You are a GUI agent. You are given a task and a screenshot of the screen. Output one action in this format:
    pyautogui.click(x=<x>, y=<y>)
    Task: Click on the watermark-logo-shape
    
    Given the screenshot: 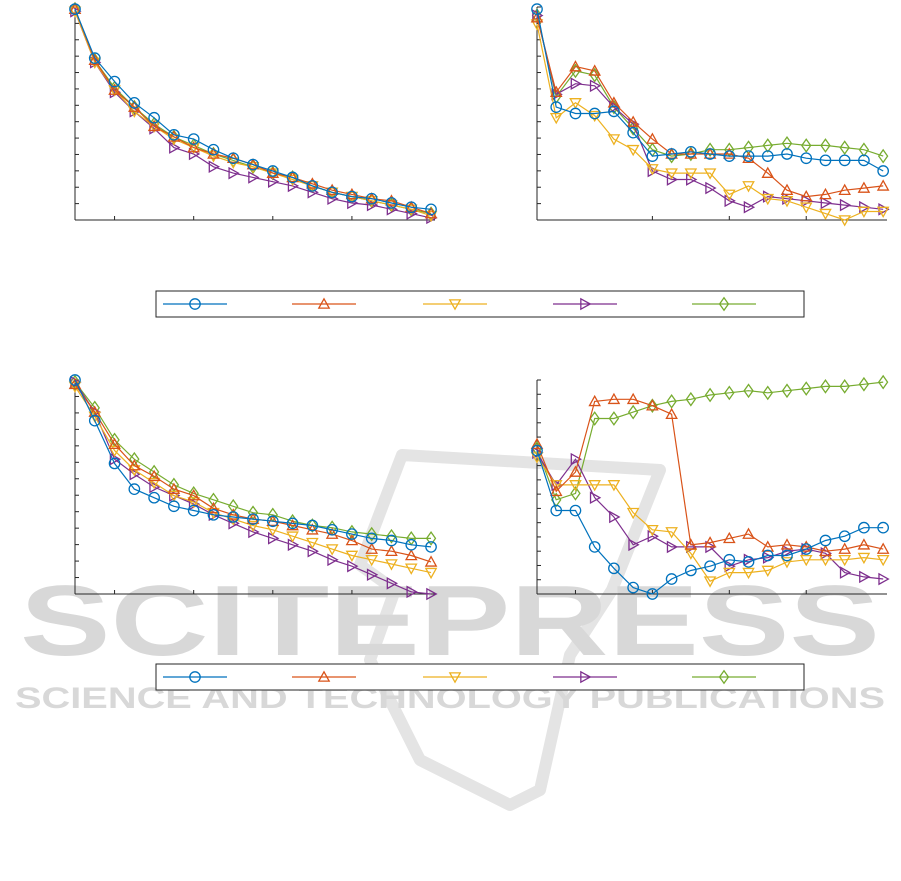 What is the action you would take?
    pyautogui.click(x=510, y=630)
    